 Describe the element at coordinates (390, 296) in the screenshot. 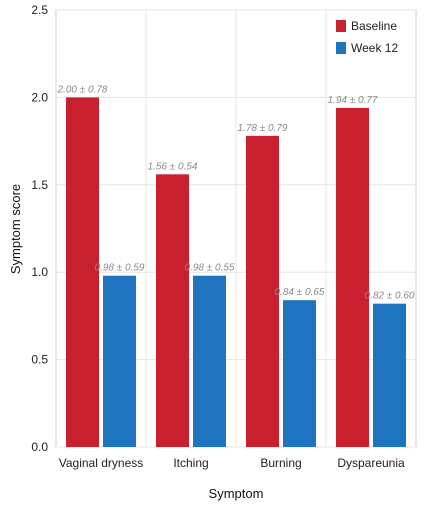

I see `data-label: 0.82 ± 0.60` at that location.